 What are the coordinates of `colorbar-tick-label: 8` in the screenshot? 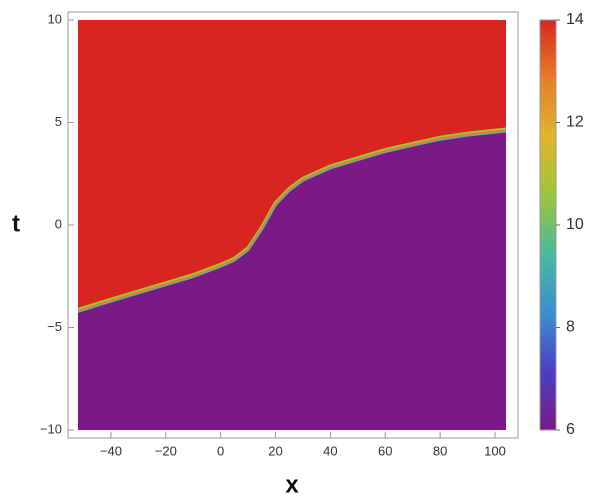 It's located at (570, 327).